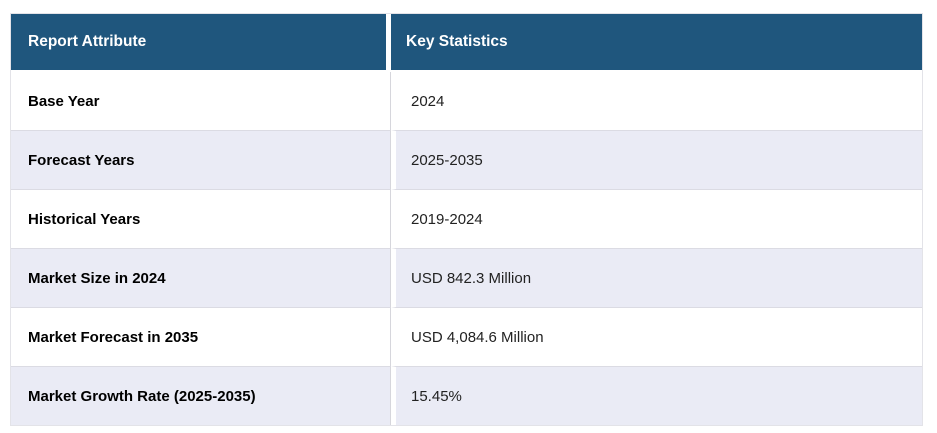 The width and height of the screenshot is (937, 433). Describe the element at coordinates (656, 337) in the screenshot. I see `value-cell: USD 4,084.6 Million` at that location.